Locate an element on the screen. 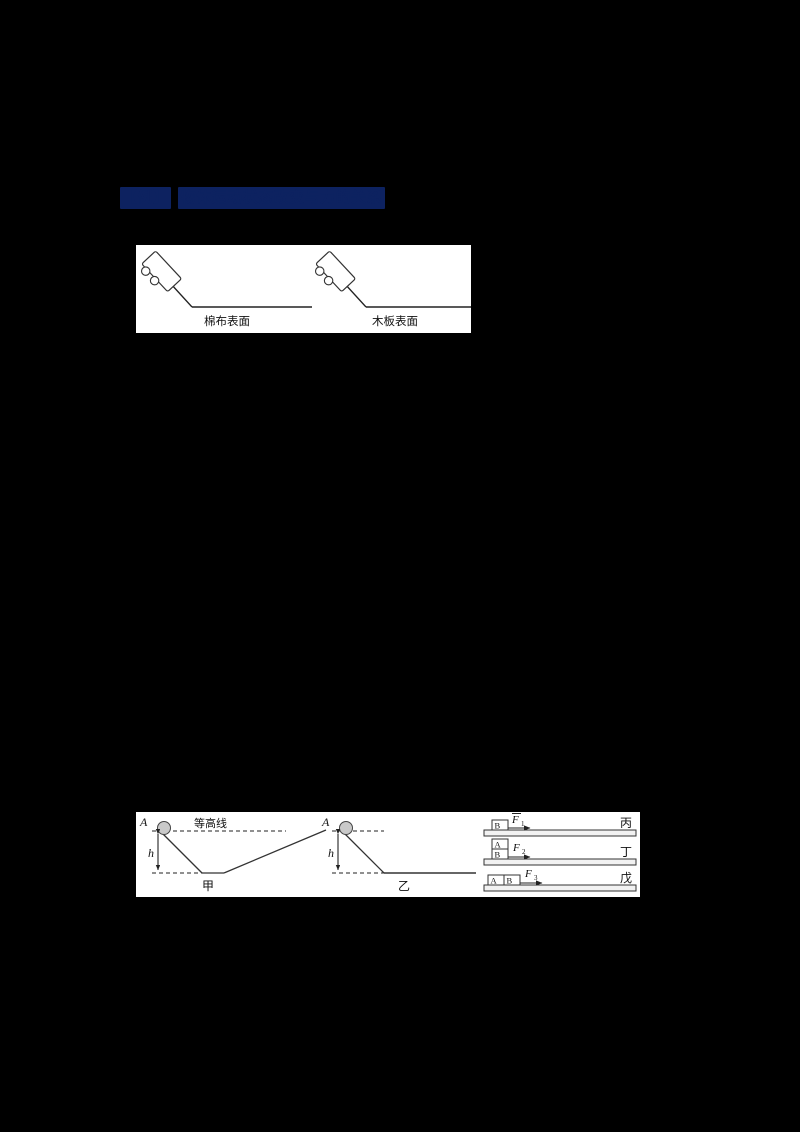  block-b-label-wu: B is located at coordinates (510, 880).